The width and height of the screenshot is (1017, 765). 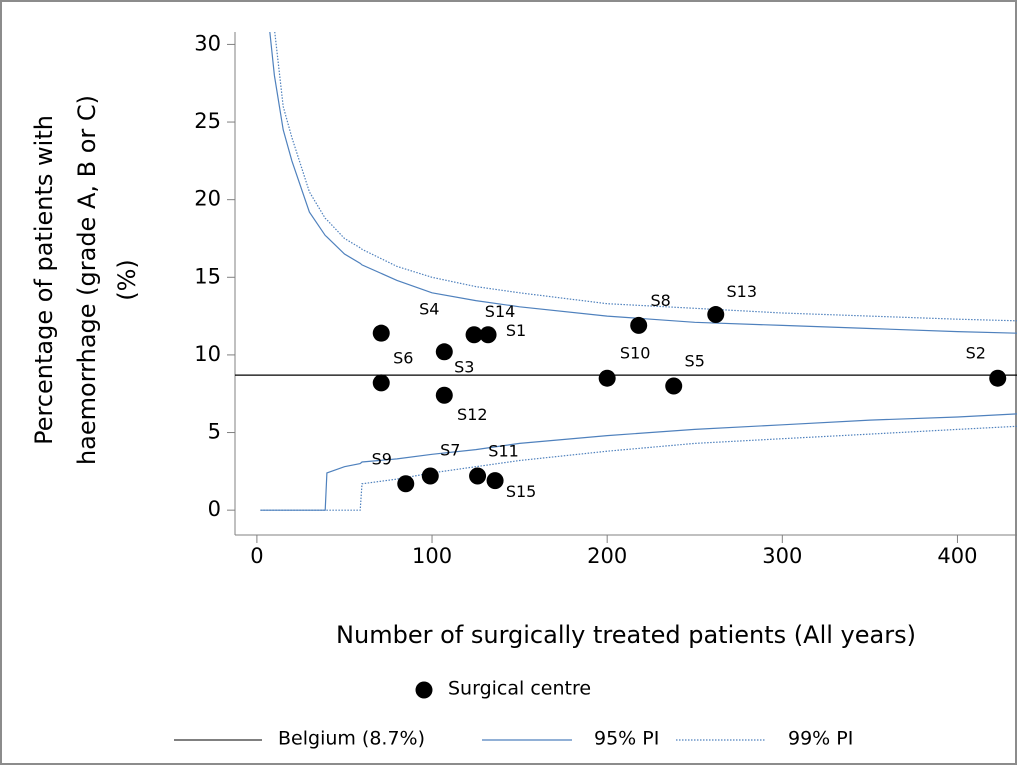 What do you see at coordinates (207, 199) in the screenshot?
I see `y-tick-label: 20` at bounding box center [207, 199].